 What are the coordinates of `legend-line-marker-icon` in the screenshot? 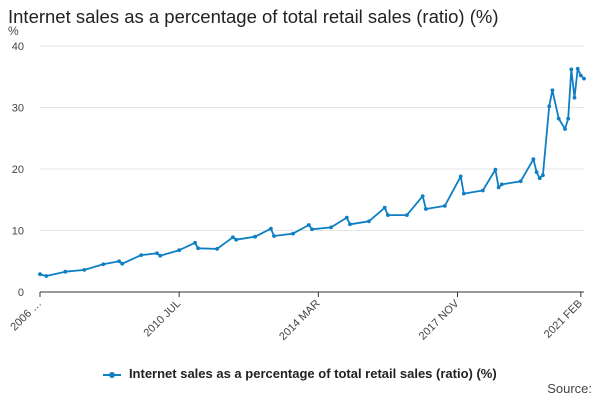 It's located at (112, 375).